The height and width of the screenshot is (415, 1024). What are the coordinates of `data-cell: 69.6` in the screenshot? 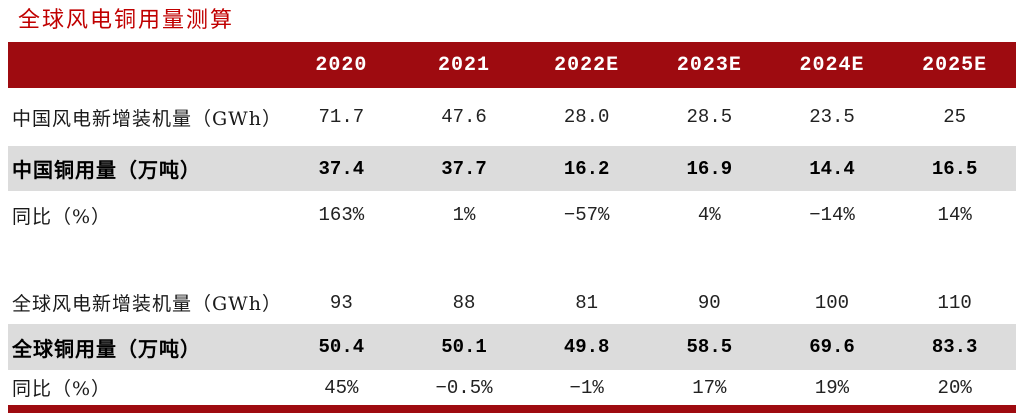 It's located at (832, 347).